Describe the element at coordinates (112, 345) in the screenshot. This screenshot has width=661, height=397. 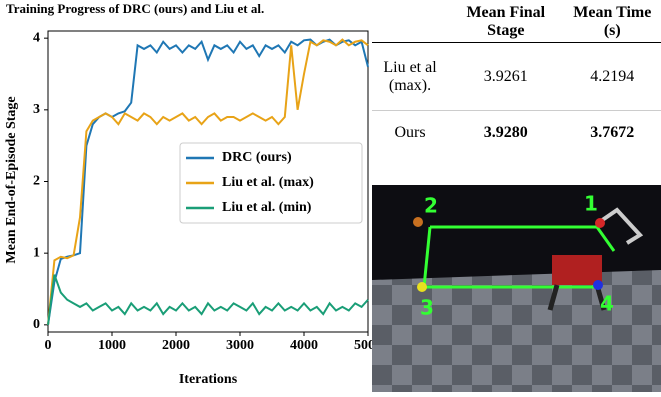
I see `x-tick-label: 1000` at that location.